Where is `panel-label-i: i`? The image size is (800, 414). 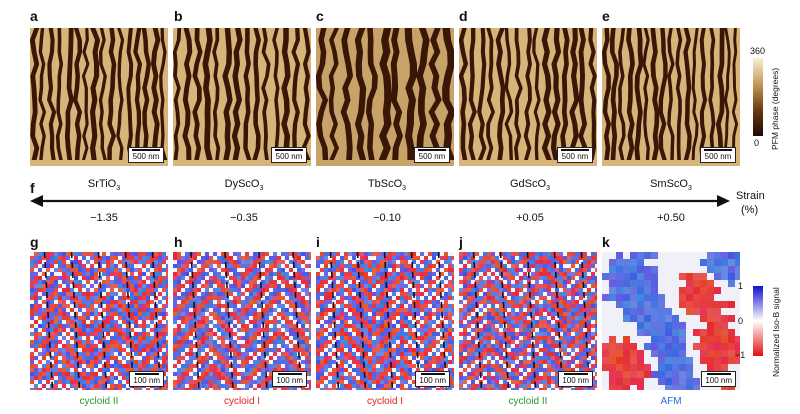 panel-label-i: i is located at coordinates (318, 242).